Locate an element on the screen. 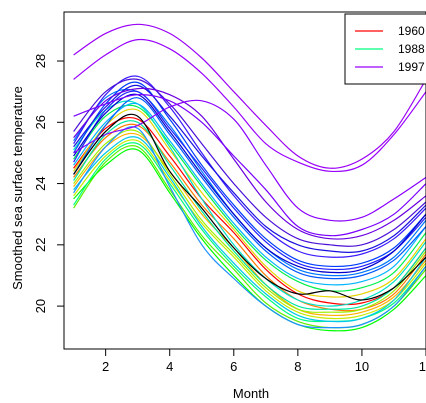 The height and width of the screenshot is (403, 426). x-axis: 2 4 6 8 10 12 is located at coordinates (264, 361).